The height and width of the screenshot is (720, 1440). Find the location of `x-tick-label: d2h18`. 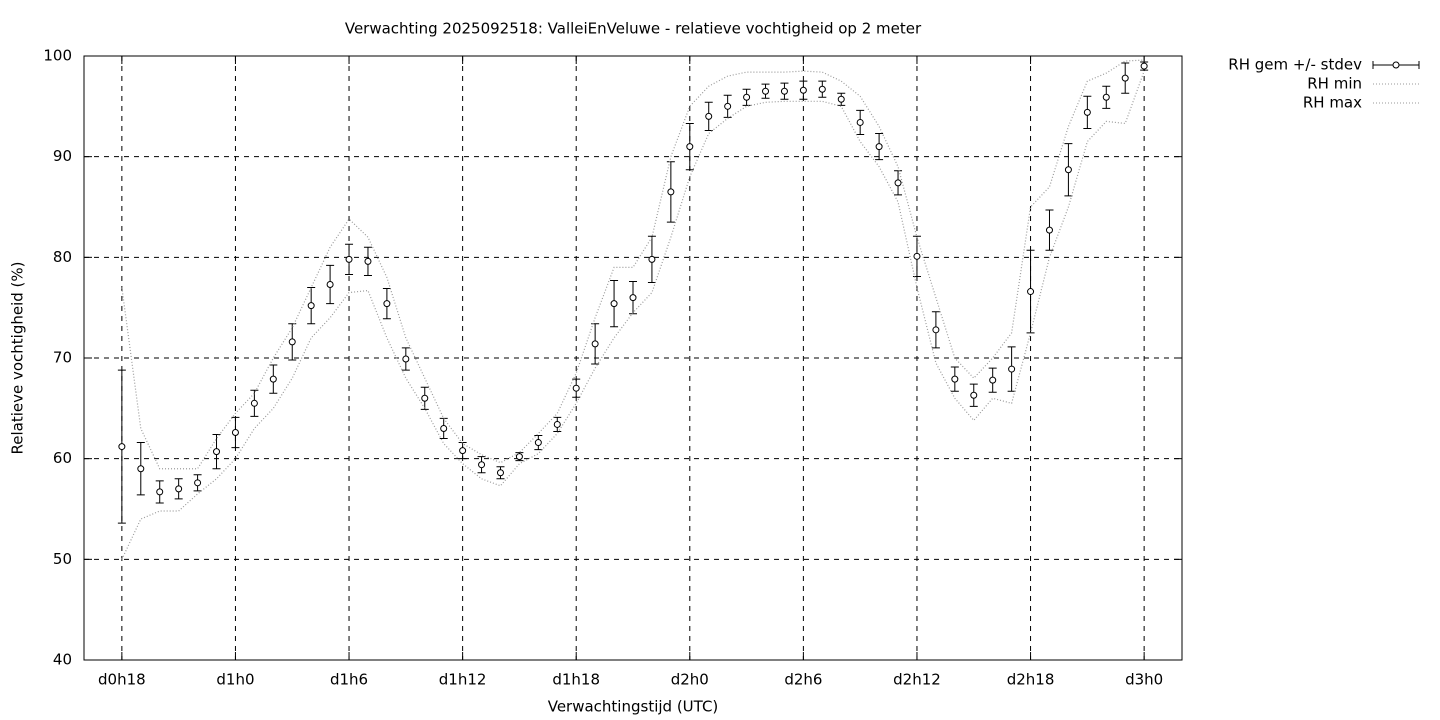

x-tick-label: d2h18 is located at coordinates (1031, 680).